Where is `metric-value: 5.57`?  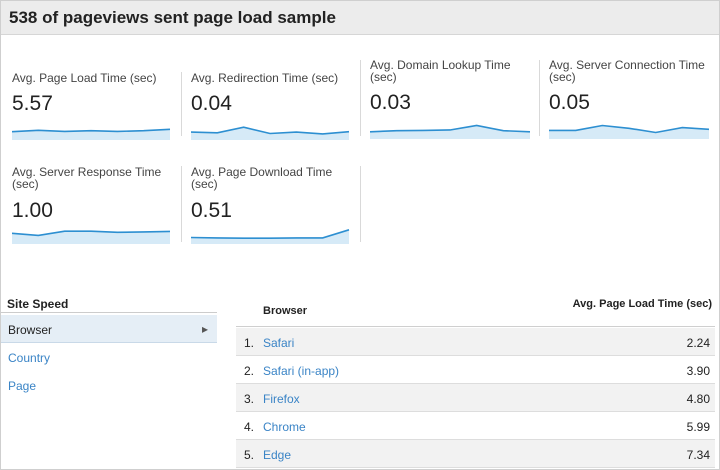 metric-value: 5.57 is located at coordinates (32, 103).